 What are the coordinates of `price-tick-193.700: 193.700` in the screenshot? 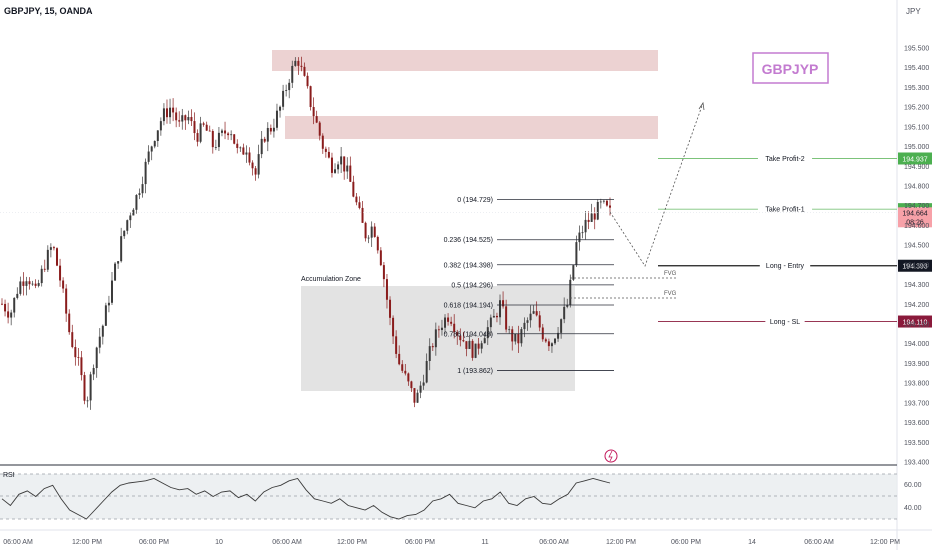 It's located at (916, 403).